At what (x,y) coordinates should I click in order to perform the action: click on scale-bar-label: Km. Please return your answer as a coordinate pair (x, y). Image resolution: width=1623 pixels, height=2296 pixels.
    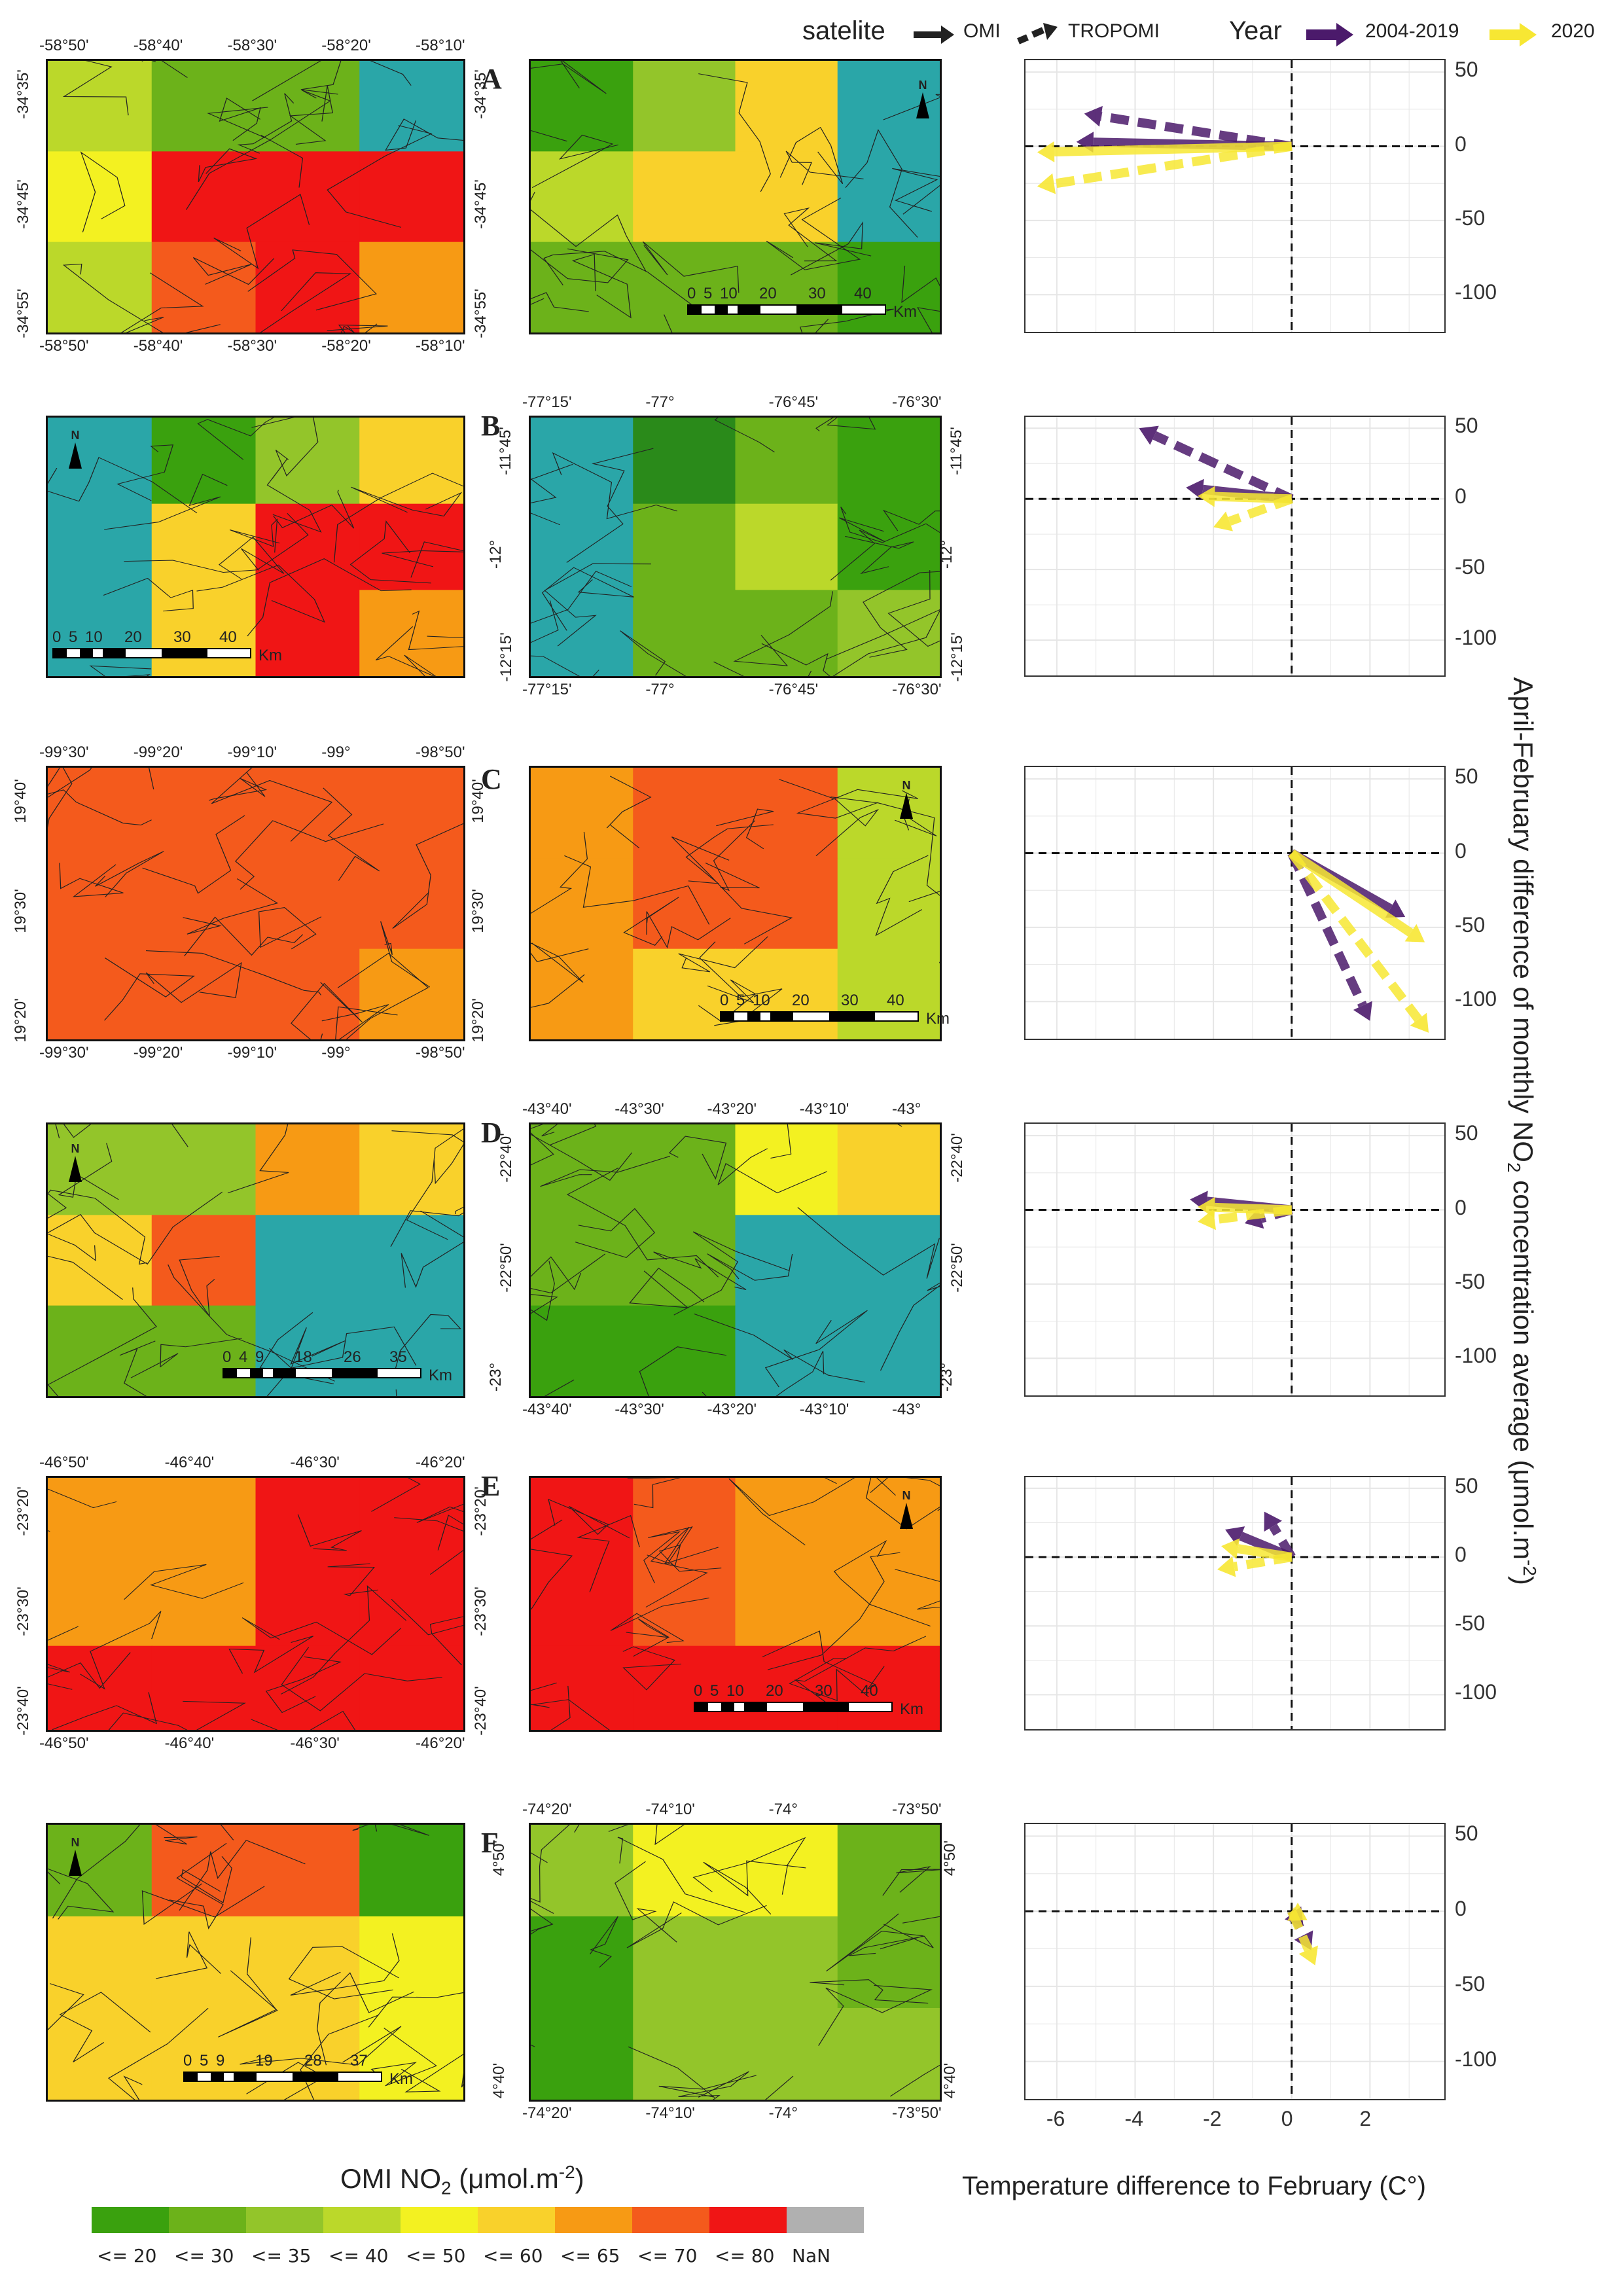
    Looking at the image, I should click on (401, 2079).